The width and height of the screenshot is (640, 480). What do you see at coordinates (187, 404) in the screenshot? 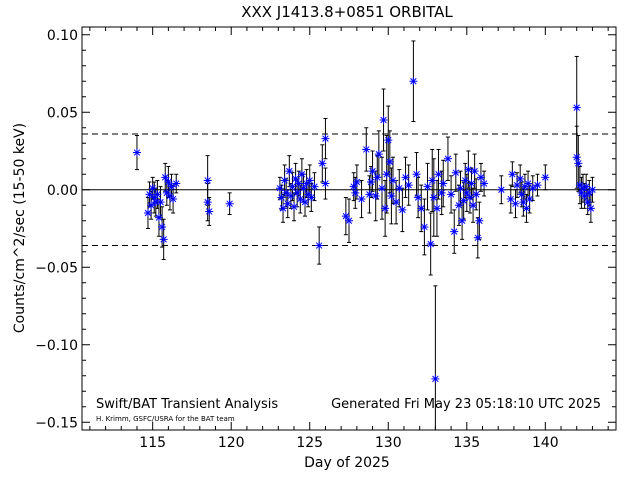
I see `footer-left: Swift/BAT Transient Analysis` at bounding box center [187, 404].